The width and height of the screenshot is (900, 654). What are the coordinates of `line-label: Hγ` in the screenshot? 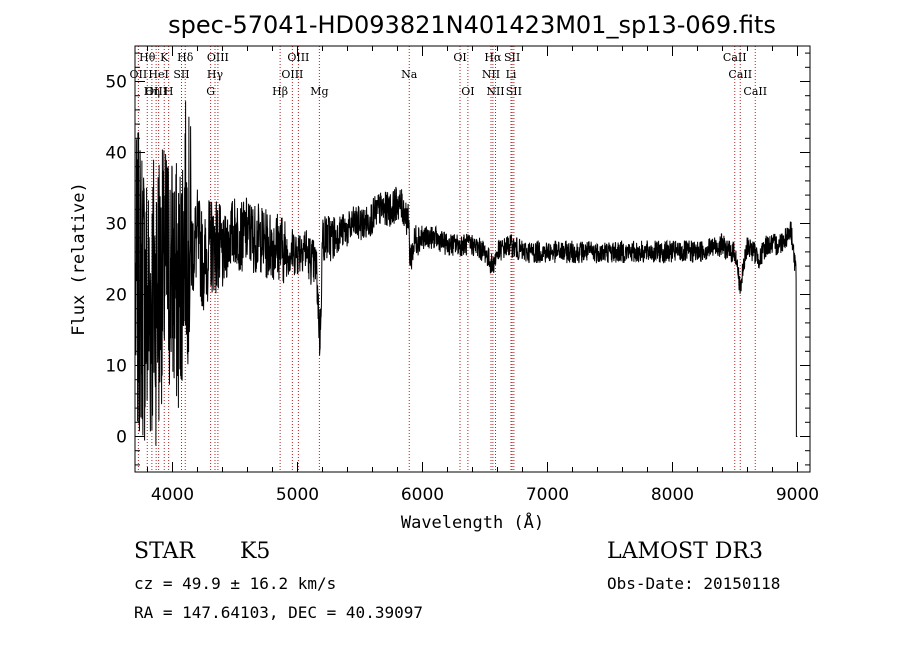 It's located at (215, 74).